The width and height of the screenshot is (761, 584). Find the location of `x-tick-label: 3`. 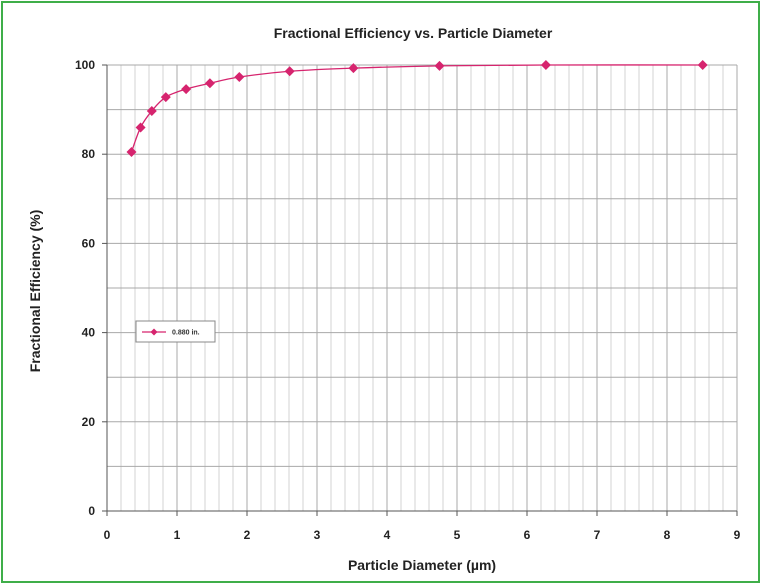

x-tick-label: 3 is located at coordinates (317, 535).